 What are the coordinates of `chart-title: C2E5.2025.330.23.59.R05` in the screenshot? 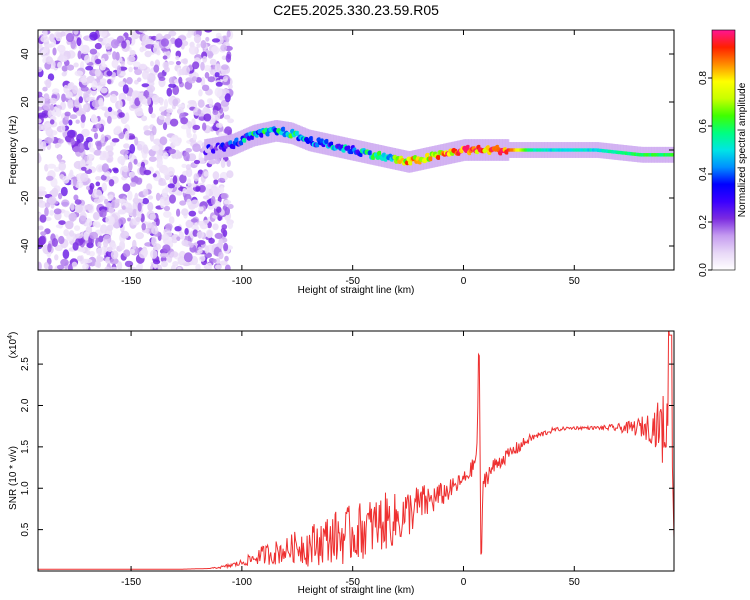 It's located at (356, 10).